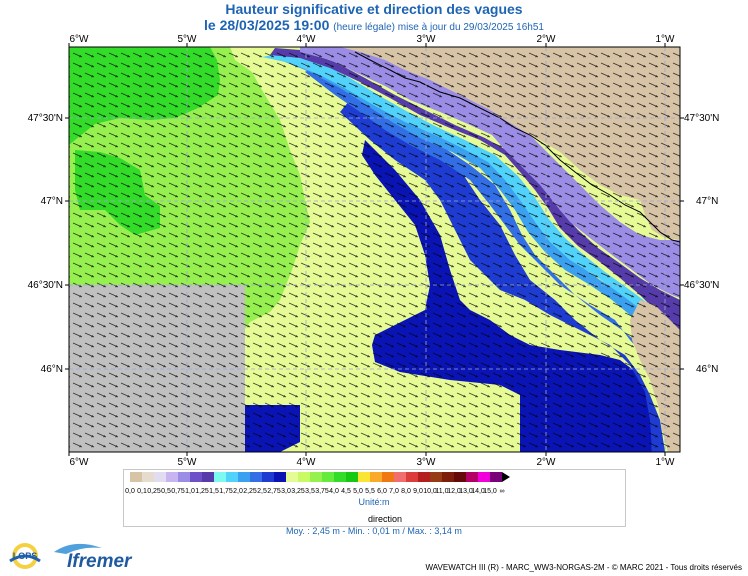 The image size is (748, 576). I want to click on scale-label: 9,0, so click(418, 491).